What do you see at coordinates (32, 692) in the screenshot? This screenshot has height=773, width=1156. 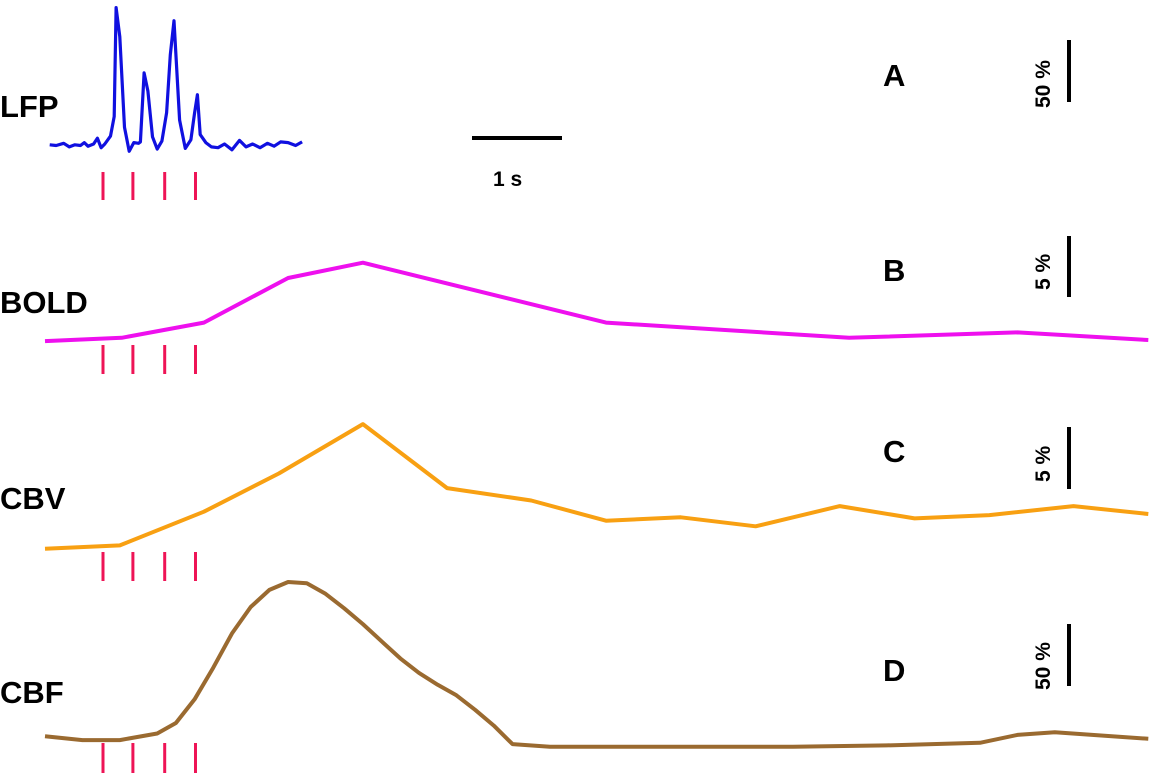 I see `trace-label-cbf: CBF` at bounding box center [32, 692].